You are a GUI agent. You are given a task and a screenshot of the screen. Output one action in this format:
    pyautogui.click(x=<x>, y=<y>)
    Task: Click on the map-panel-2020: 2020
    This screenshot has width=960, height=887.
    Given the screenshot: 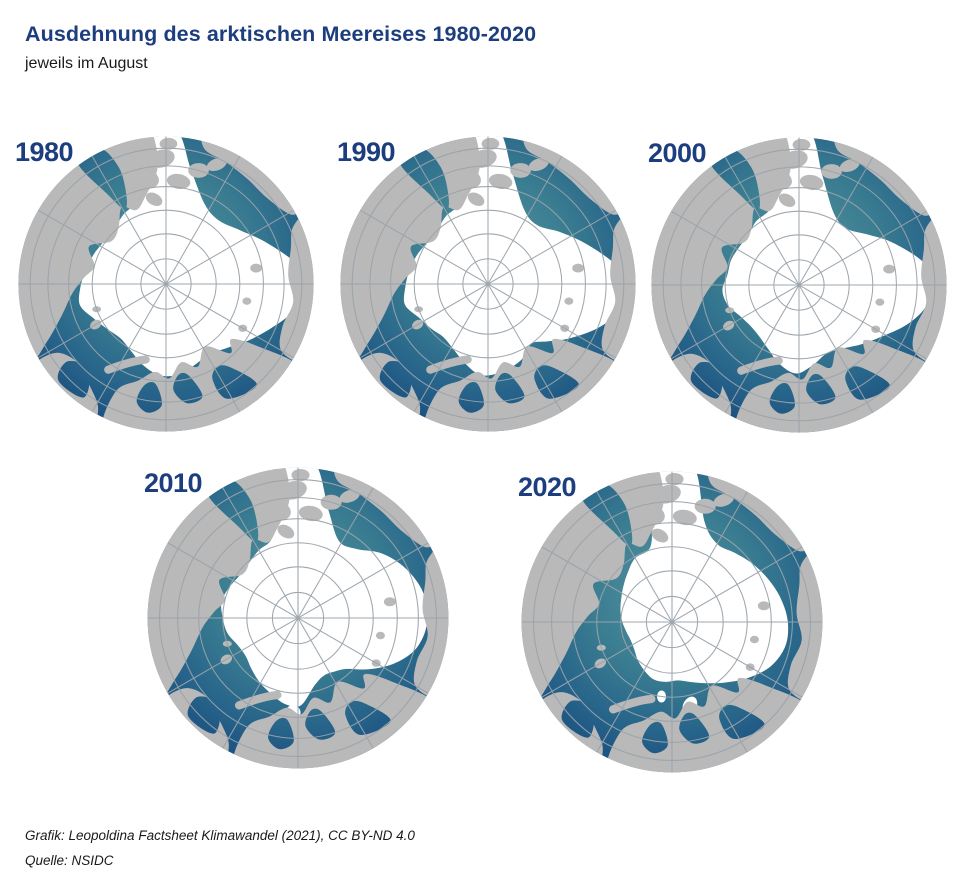 What is the action you would take?
    pyautogui.click(x=672, y=622)
    